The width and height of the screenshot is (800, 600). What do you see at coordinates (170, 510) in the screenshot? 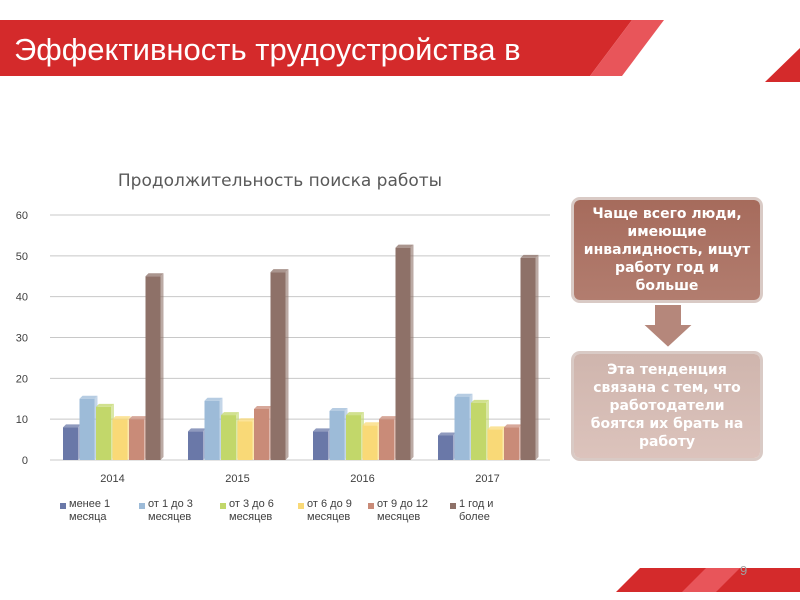
I see `legend-label: от 1 до 3 месяцев` at bounding box center [170, 510].